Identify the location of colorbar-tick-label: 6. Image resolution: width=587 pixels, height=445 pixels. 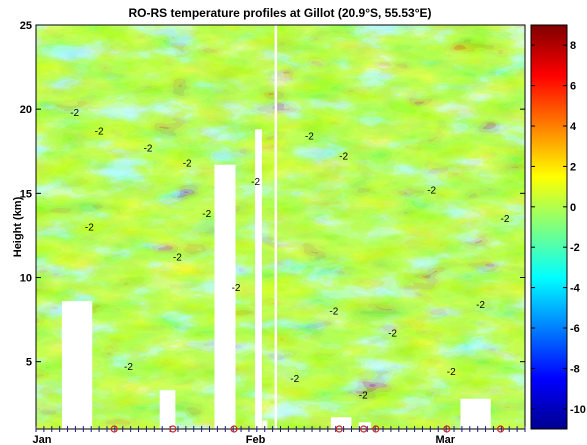
(573, 87).